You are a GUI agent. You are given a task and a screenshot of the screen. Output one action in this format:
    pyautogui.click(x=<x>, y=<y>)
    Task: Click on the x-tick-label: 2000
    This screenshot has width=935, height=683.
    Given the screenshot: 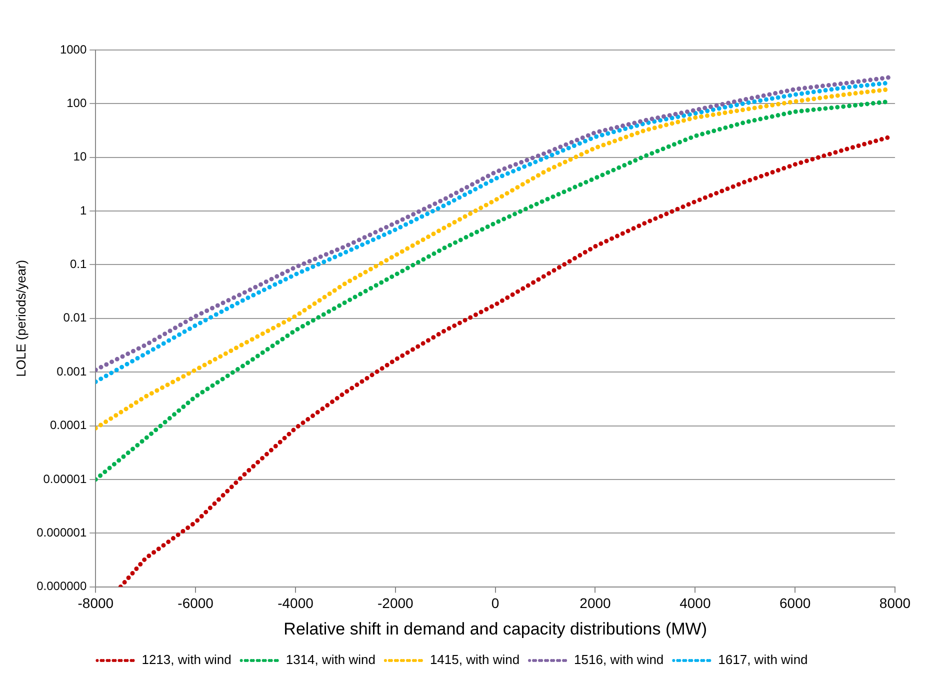 What is the action you would take?
    pyautogui.click(x=596, y=603)
    